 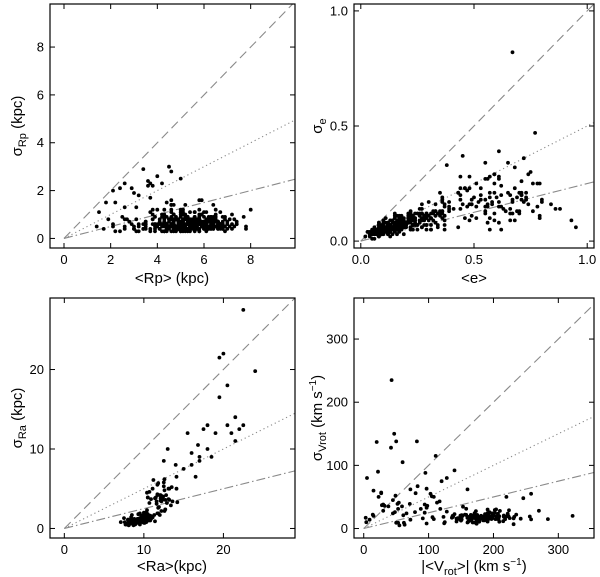 What do you see at coordinates (37, 448) in the screenshot?
I see `y-tick-label: 10` at bounding box center [37, 448].